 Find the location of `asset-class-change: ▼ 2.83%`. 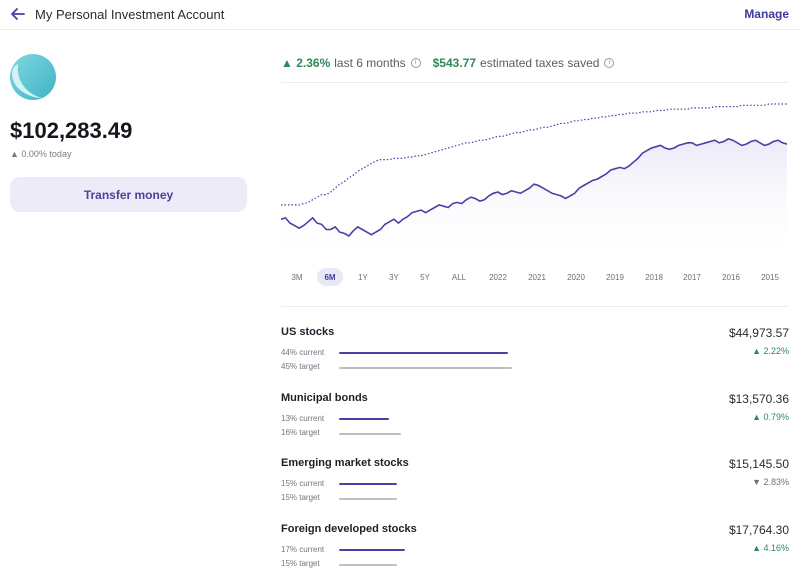

asset-class-change: ▼ 2.83% is located at coordinates (770, 482).